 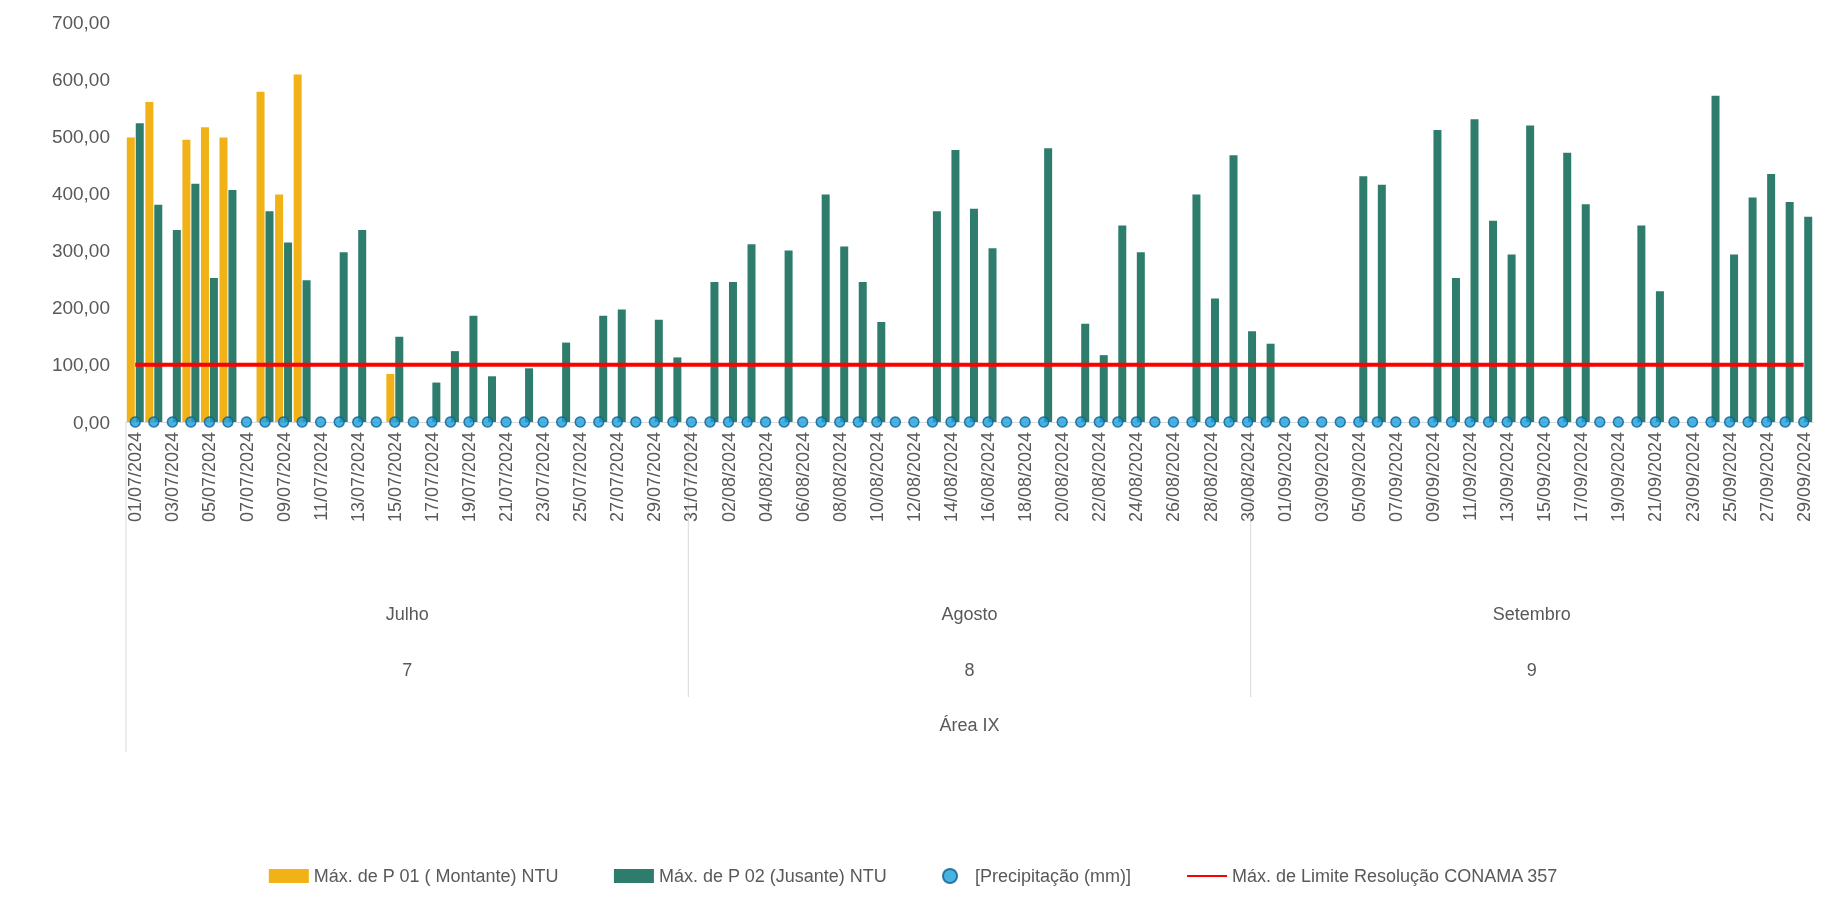 What do you see at coordinates (283, 477) in the screenshot?
I see `x-tick-label: 09/07/2024` at bounding box center [283, 477].